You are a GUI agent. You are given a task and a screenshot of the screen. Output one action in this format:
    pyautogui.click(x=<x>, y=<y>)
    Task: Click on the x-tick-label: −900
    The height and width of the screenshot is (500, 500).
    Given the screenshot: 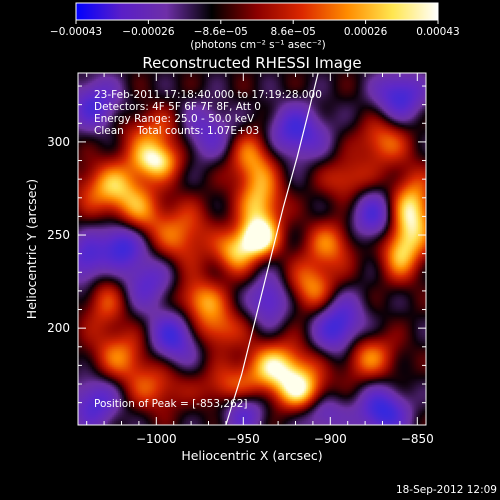 What is the action you would take?
    pyautogui.click(x=330, y=439)
    